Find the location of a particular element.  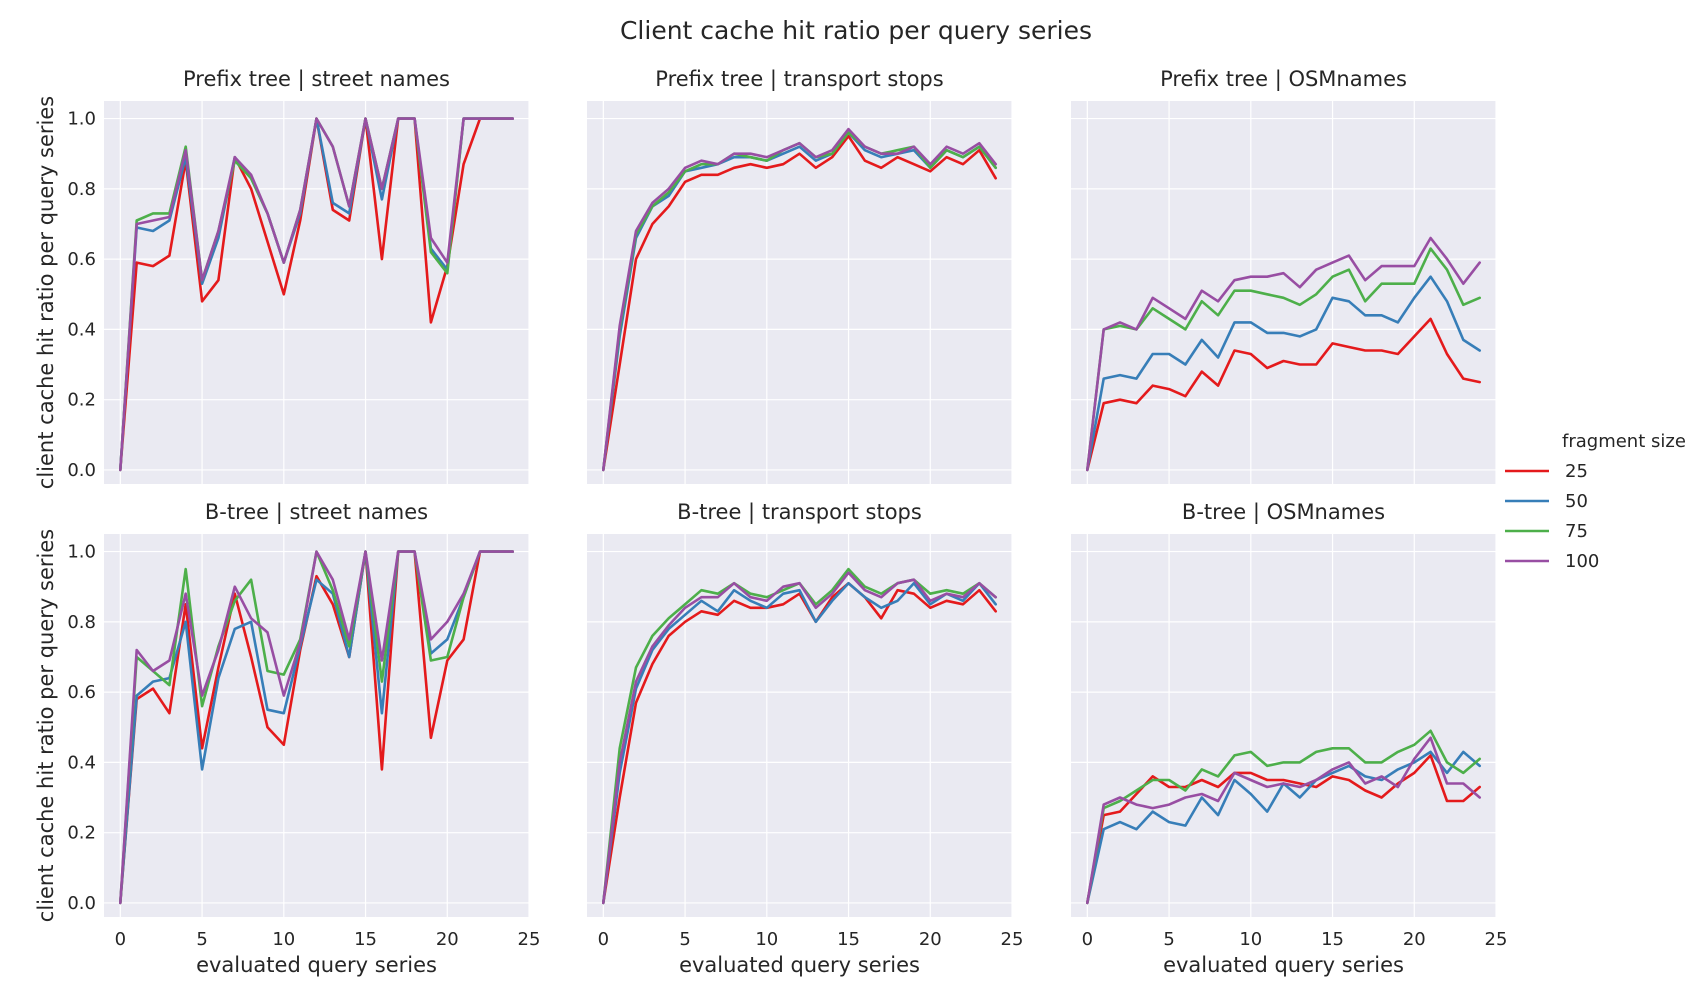

subplot-title: B-tree | street names is located at coordinates (316, 512).